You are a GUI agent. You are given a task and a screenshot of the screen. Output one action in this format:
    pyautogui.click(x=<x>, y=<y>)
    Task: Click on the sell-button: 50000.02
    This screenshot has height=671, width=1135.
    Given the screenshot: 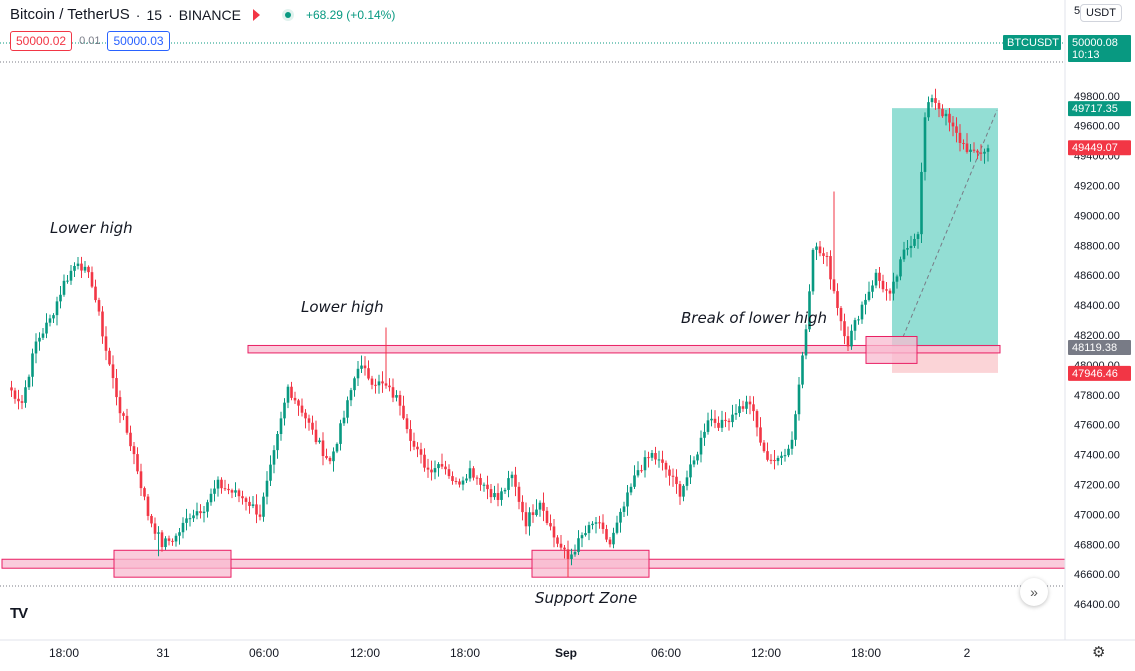 What is the action you would take?
    pyautogui.click(x=41, y=41)
    